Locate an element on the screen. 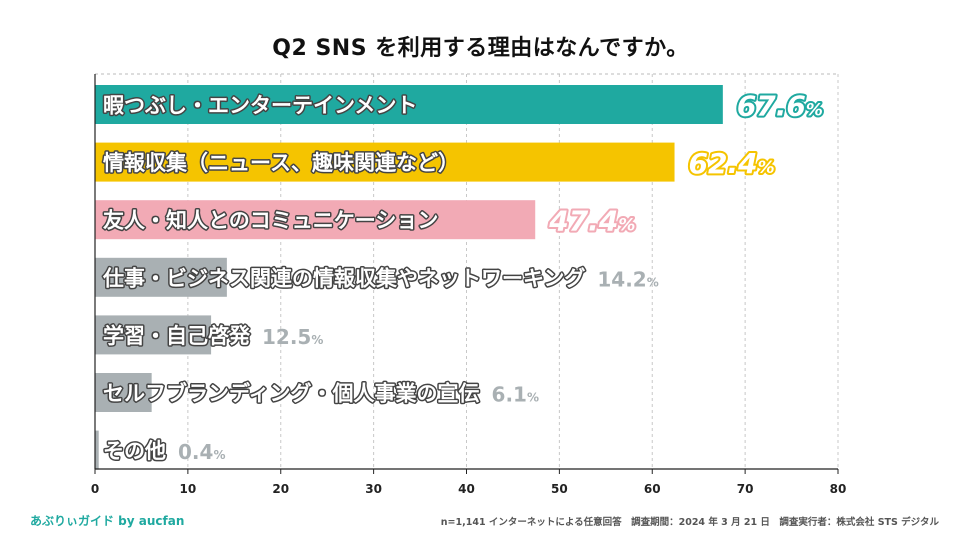 The image size is (961, 541). category-label-3: 仕事・ビジネス関連の情報収集やネットワーキング is located at coordinates (343, 278).